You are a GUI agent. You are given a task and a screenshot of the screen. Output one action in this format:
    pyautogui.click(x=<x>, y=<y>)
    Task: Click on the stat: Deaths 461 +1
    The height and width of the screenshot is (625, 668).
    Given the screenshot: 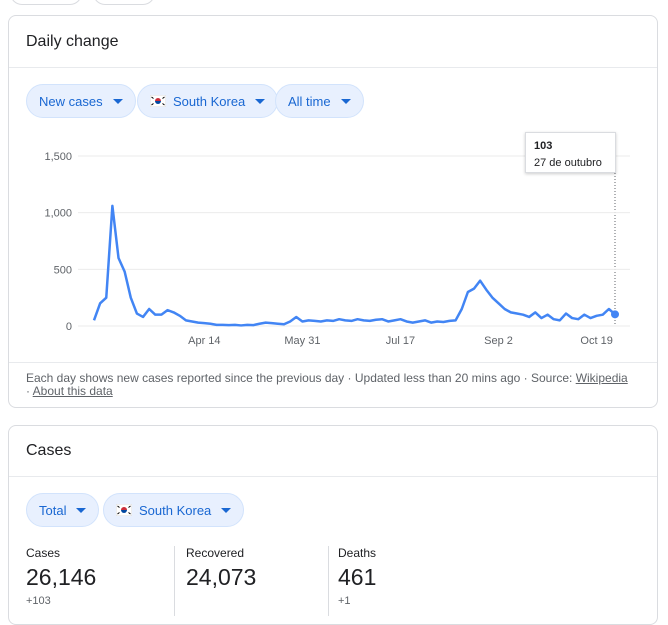 What is the action you would take?
    pyautogui.click(x=357, y=576)
    